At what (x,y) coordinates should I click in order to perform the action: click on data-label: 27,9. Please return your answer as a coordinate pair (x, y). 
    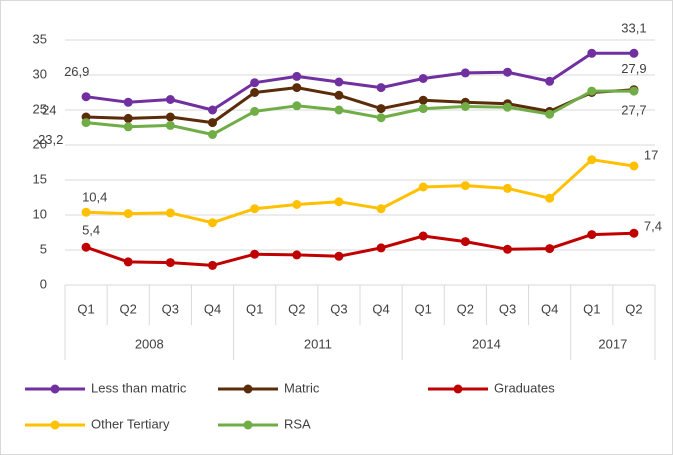
    Looking at the image, I should click on (633, 68).